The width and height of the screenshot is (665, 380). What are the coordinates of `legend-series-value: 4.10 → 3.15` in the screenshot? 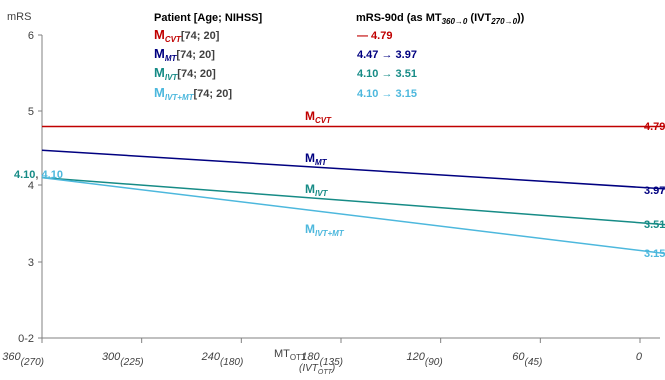 It's located at (387, 94).